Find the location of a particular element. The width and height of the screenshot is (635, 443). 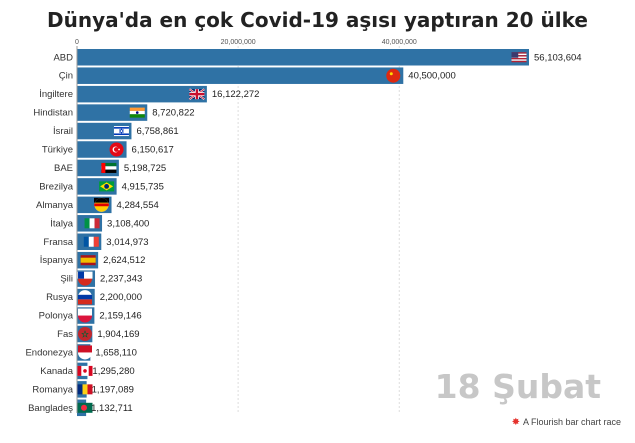

flag-es-icon is located at coordinates (88, 260).